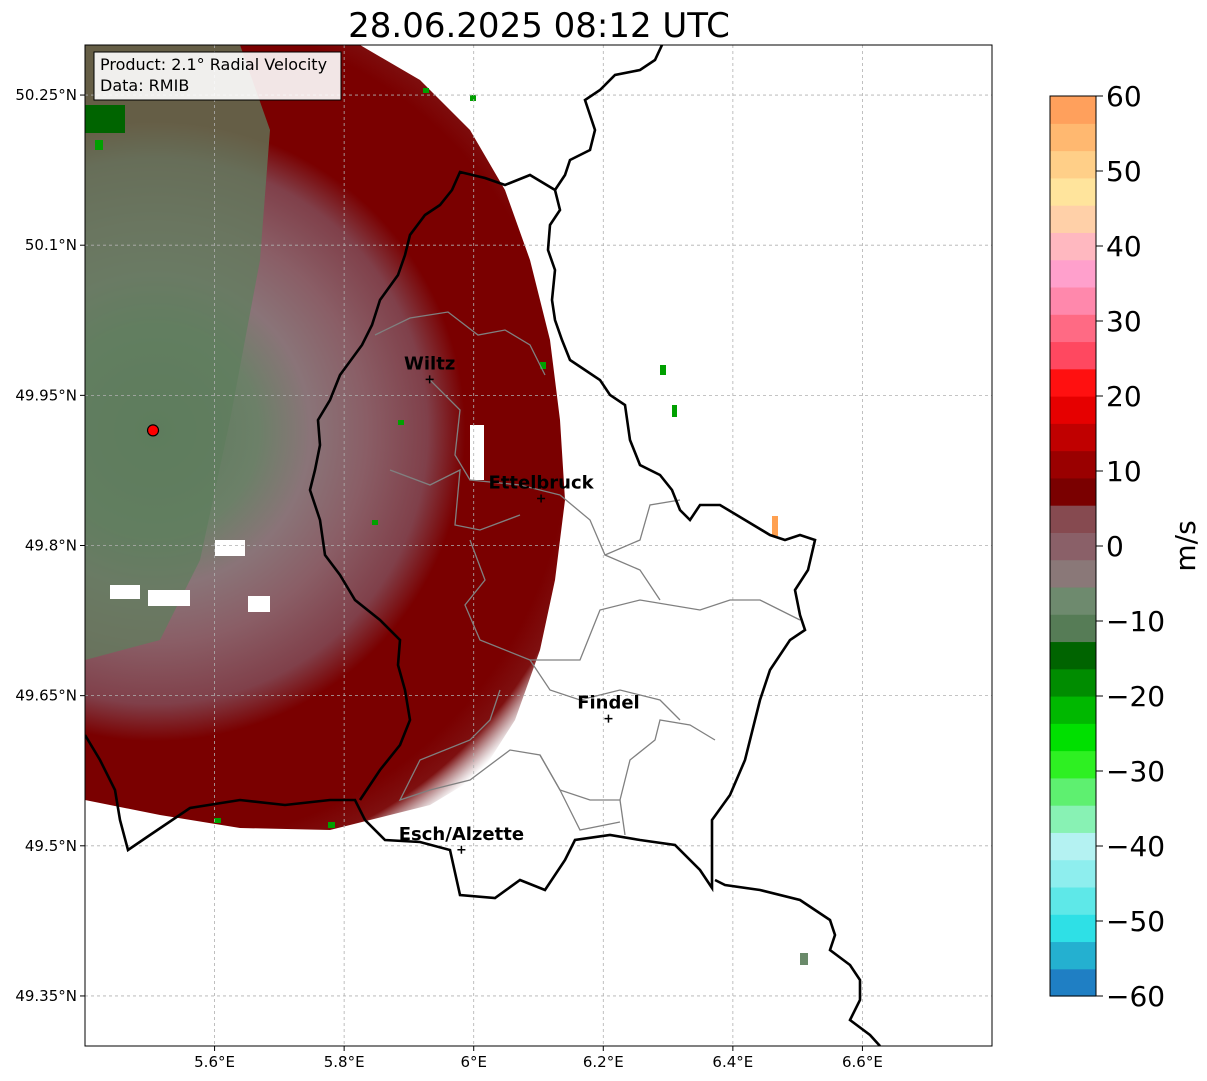  Describe the element at coordinates (1135, 696) in the screenshot. I see `colorbar-tick-label: −20` at that location.